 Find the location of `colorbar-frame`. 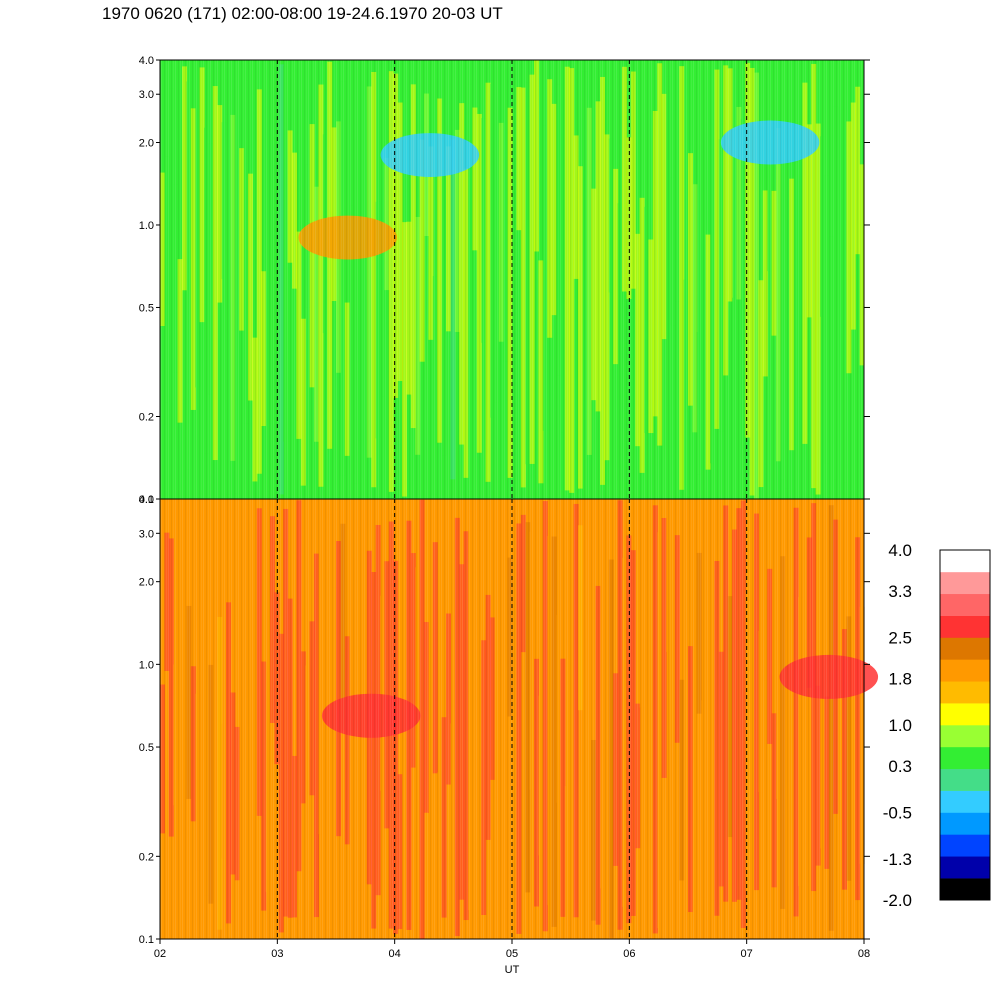

colorbar-frame is located at coordinates (965, 725).